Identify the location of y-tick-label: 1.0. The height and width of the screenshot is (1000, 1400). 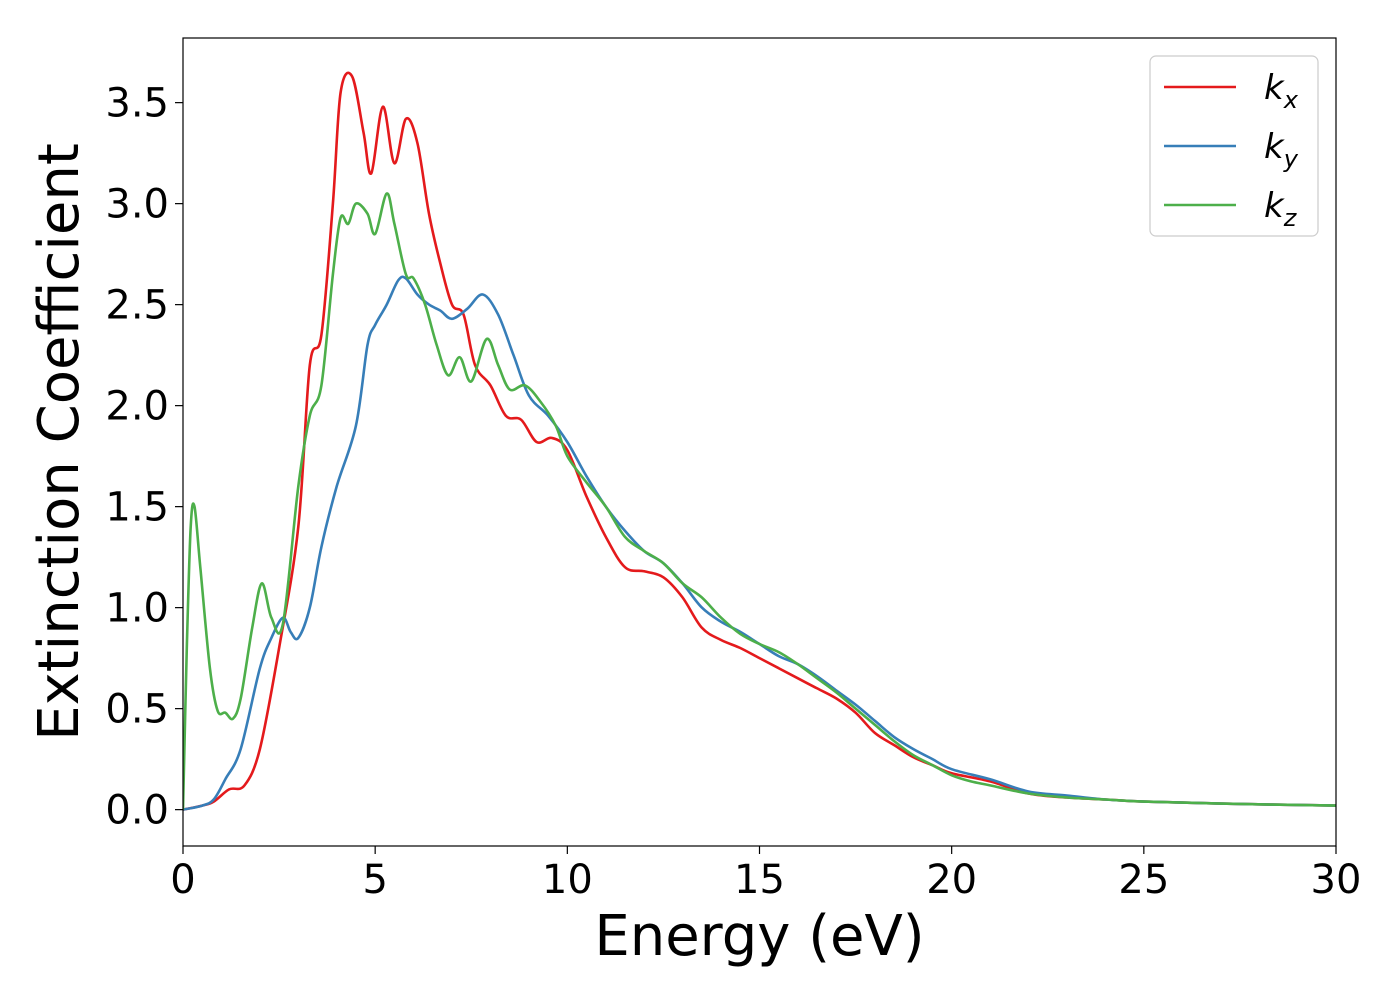
(137, 609).